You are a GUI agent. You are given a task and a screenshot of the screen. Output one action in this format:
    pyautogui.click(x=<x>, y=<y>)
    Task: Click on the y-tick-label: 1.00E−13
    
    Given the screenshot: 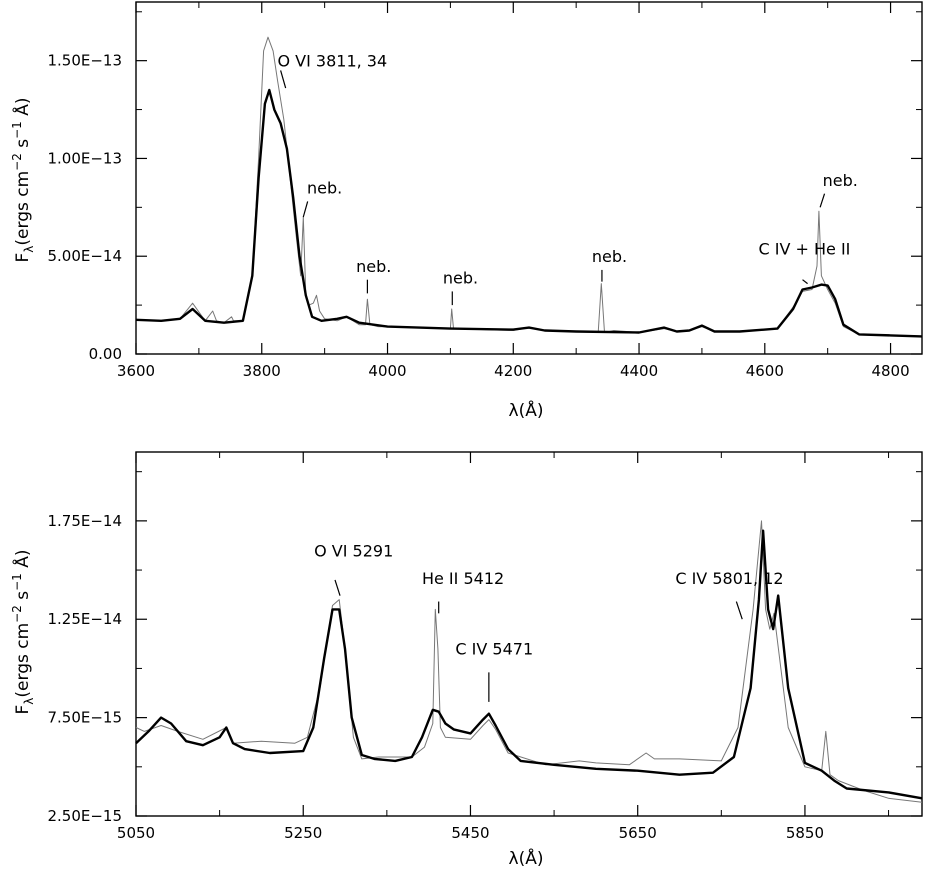 What is the action you would take?
    pyautogui.click(x=84, y=158)
    